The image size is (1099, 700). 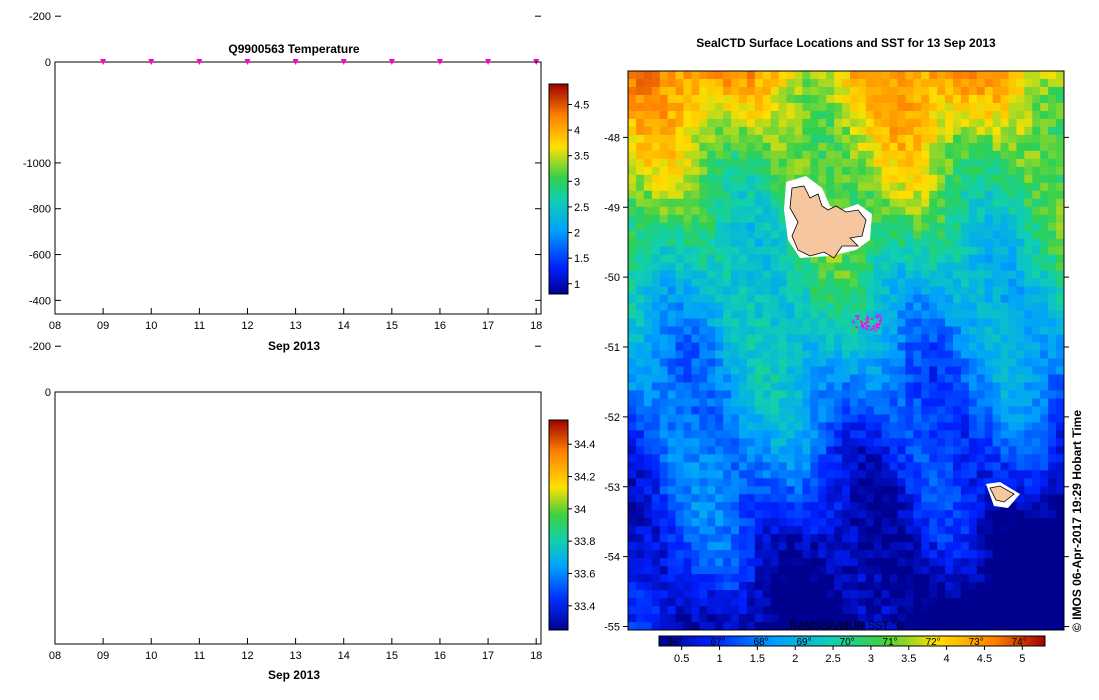 What do you see at coordinates (151, 326) in the screenshot?
I see `x-tick-label: 10` at bounding box center [151, 326].